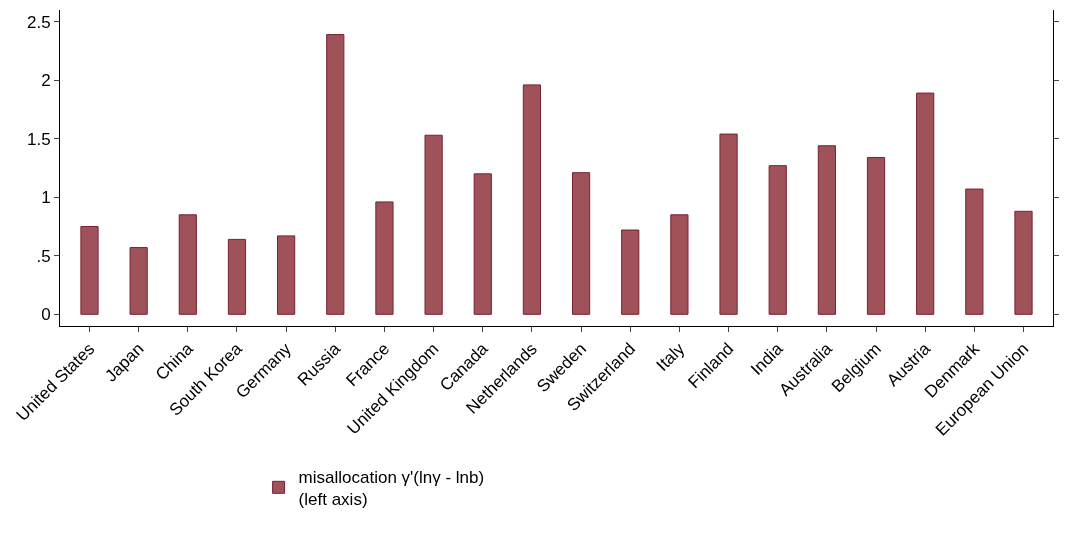 This screenshot has width=1069, height=556. What do you see at coordinates (391, 488) in the screenshot?
I see `legend-label: misallocation γ'(lnγ - lnb) (left axis)` at bounding box center [391, 488].